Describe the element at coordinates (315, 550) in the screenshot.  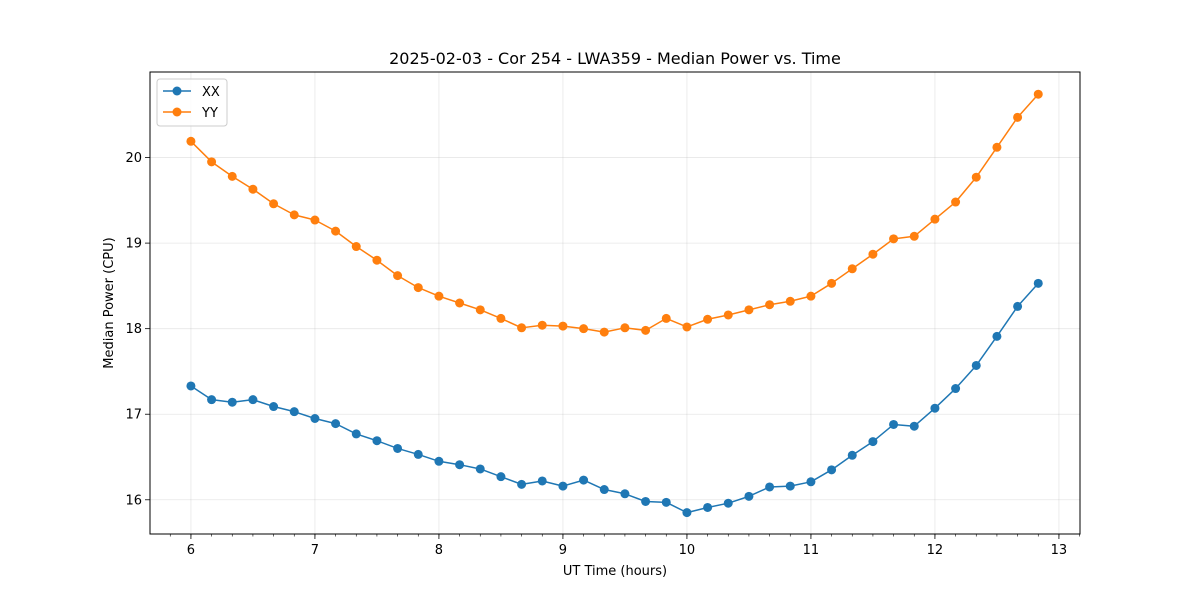
I see `x-tick-label: 7` at that location.